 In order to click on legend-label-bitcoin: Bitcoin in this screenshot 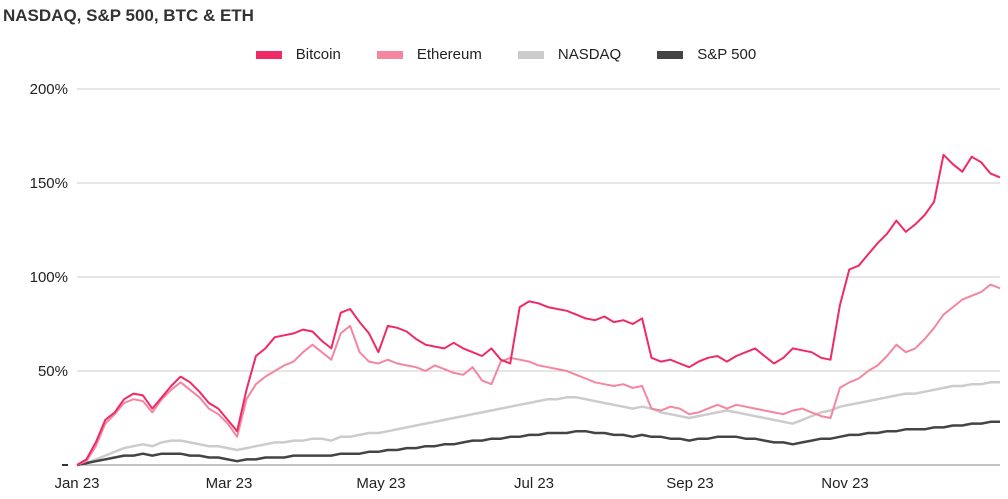, I will do `click(318, 54)`.